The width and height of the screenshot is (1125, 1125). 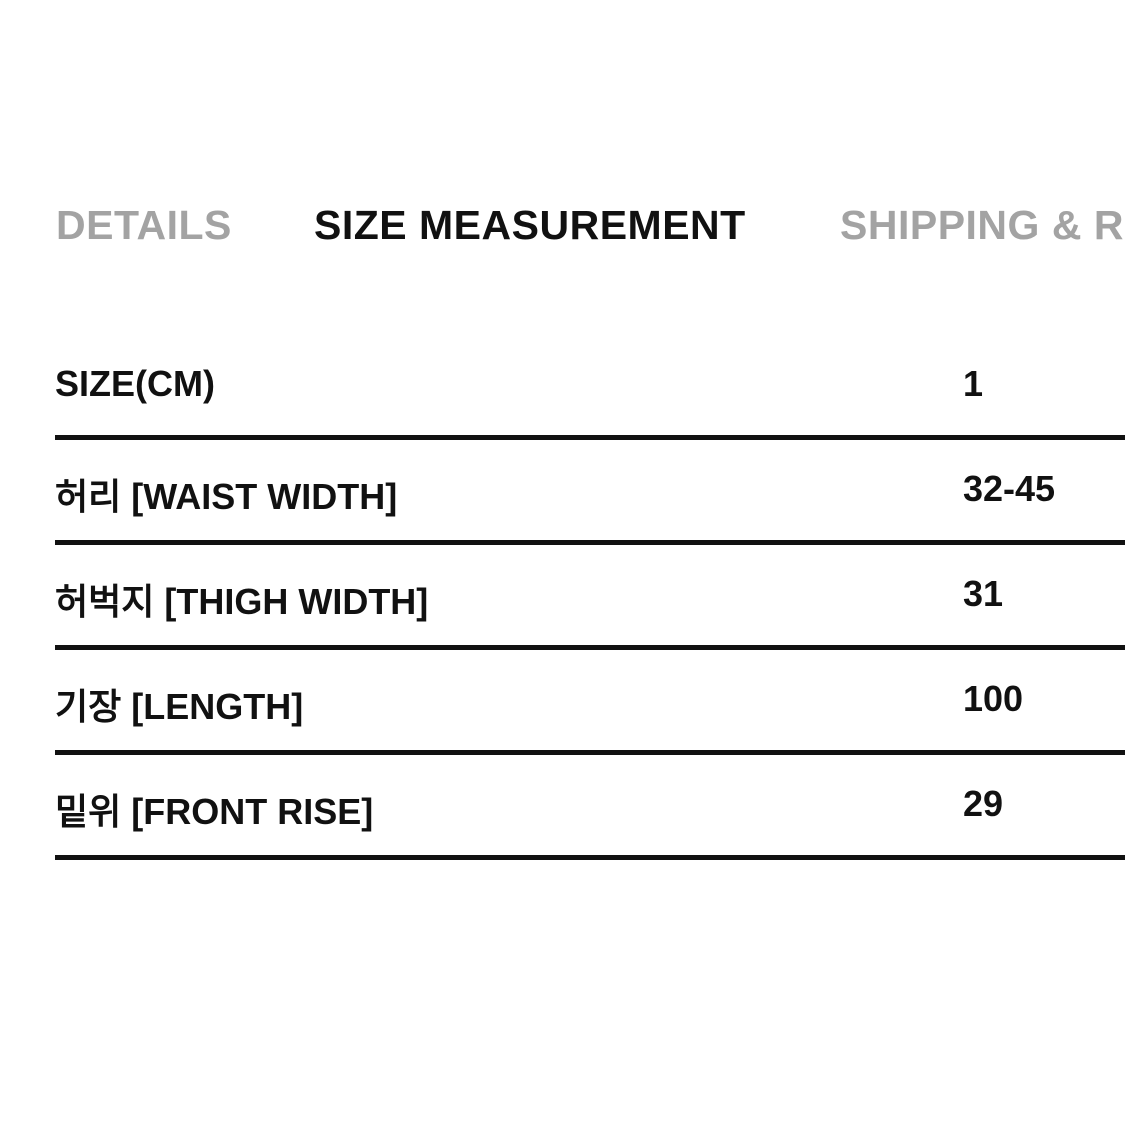 What do you see at coordinates (590, 702) in the screenshot?
I see `table-row: 기장 [LENGTH] 100` at bounding box center [590, 702].